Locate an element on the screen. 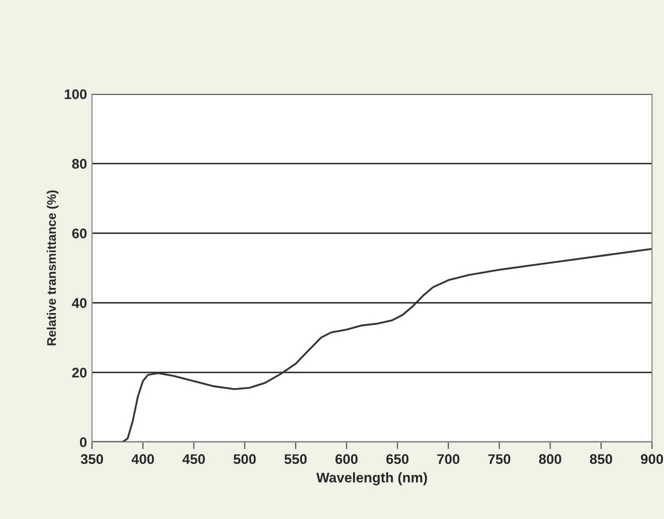 This screenshot has height=519, width=664. y-tick-label: 80 is located at coordinates (79, 163).